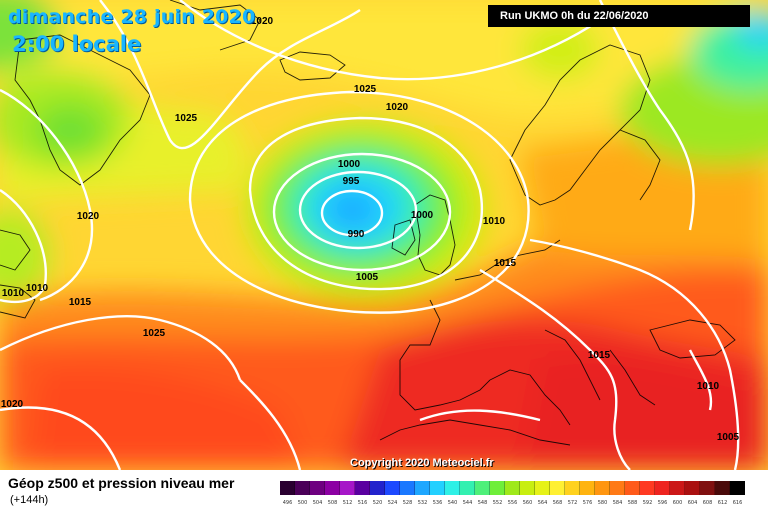 Image resolution: width=768 pixels, height=512 pixels. I want to click on scale-label: 520, so click(377, 503).